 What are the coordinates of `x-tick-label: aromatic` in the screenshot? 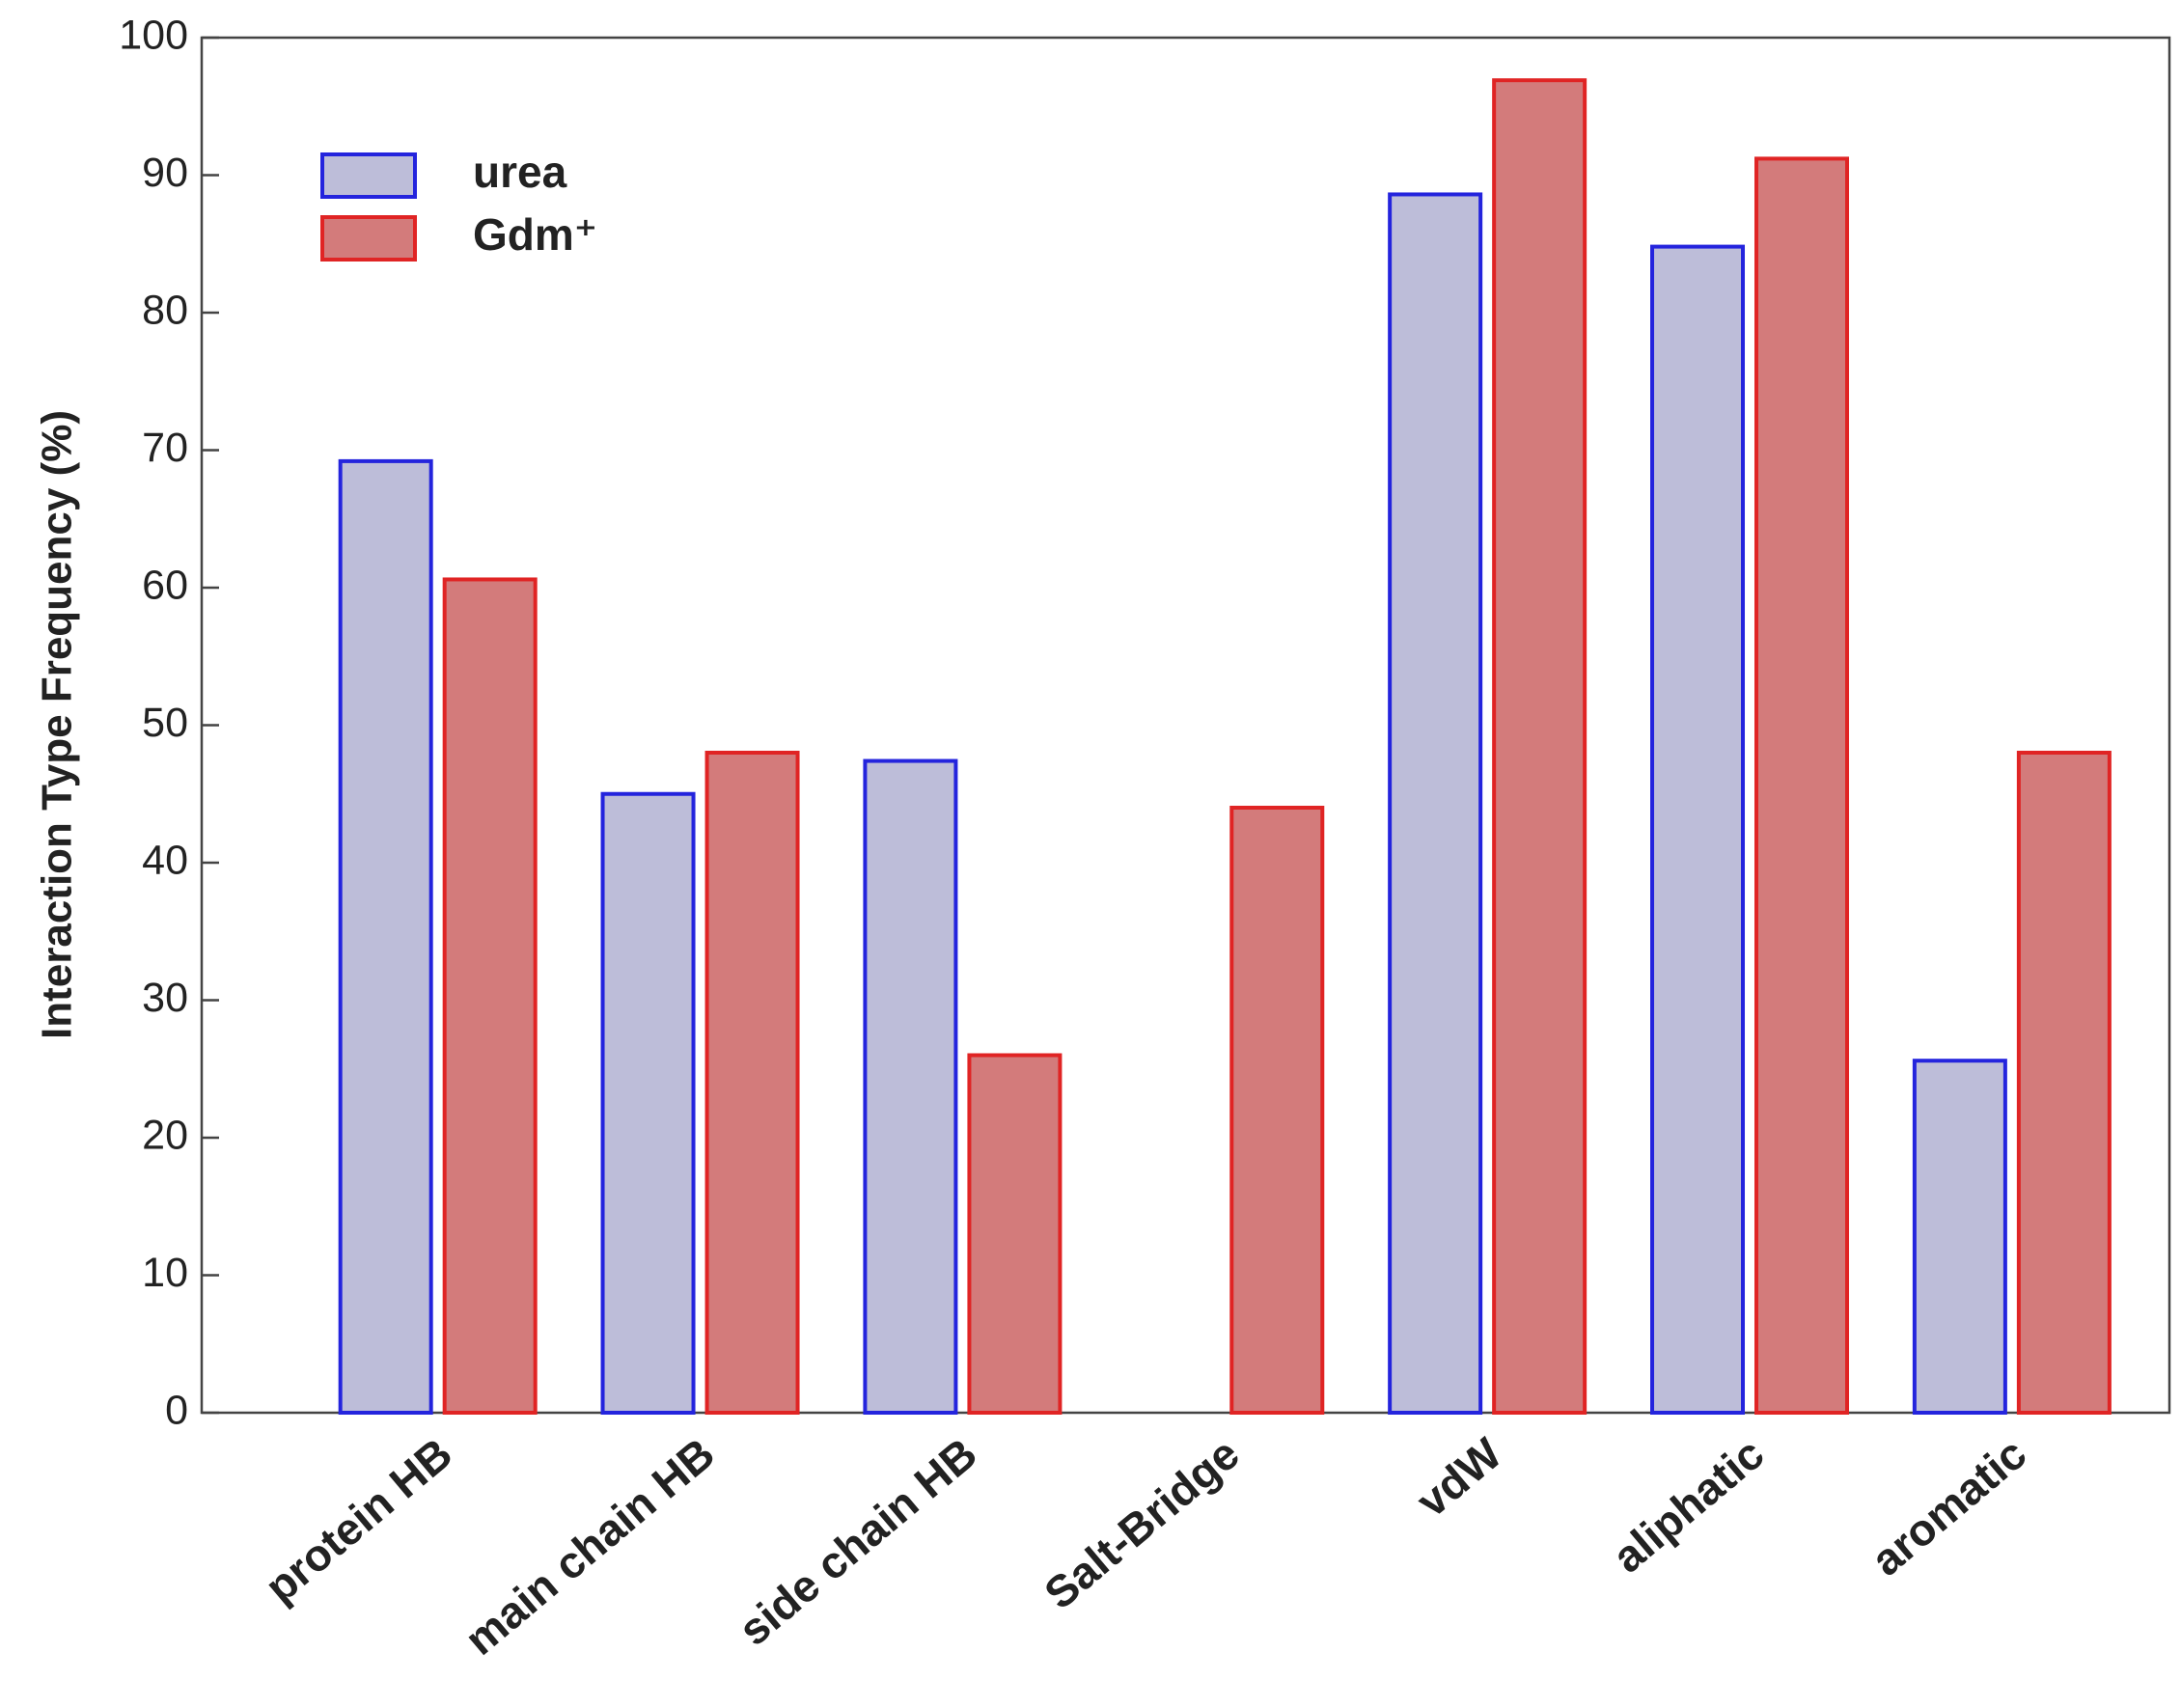 It's located at (1948, 1506).